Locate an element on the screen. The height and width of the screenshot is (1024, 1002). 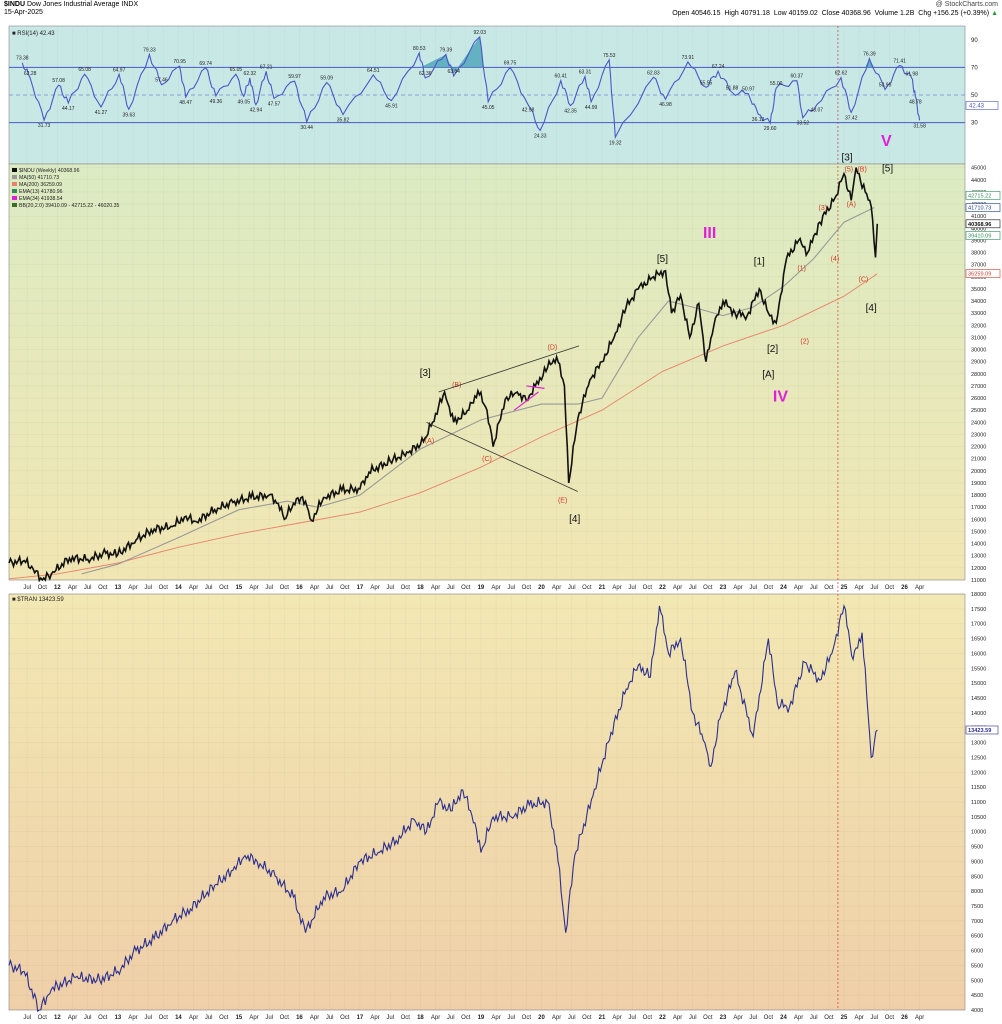
wave-label: [2] is located at coordinates (772, 349).